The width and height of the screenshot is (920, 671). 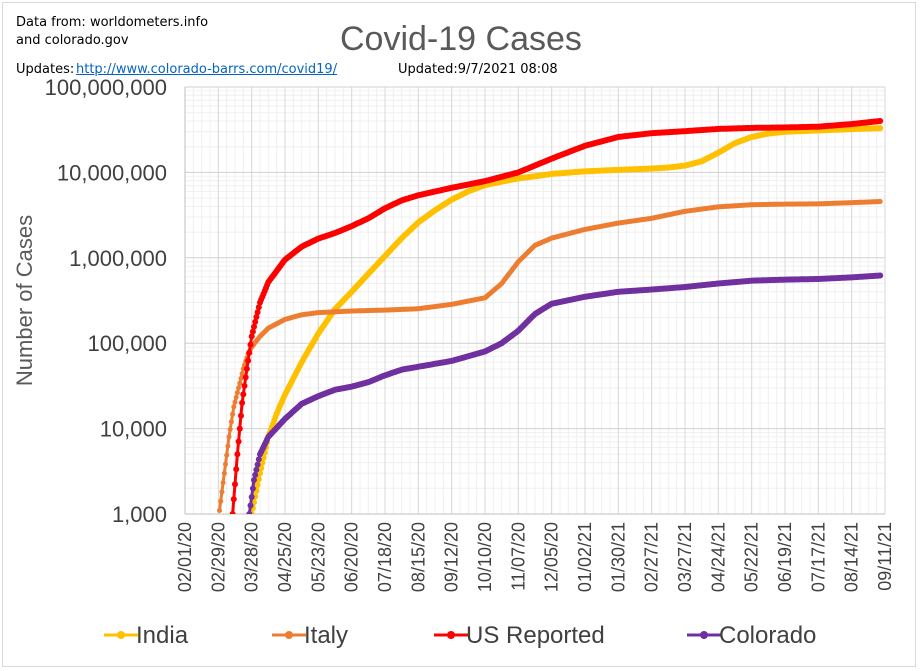 What do you see at coordinates (207, 69) in the screenshot?
I see `updates-link: http://www.colorado-barrs.com/covid19/` at bounding box center [207, 69].